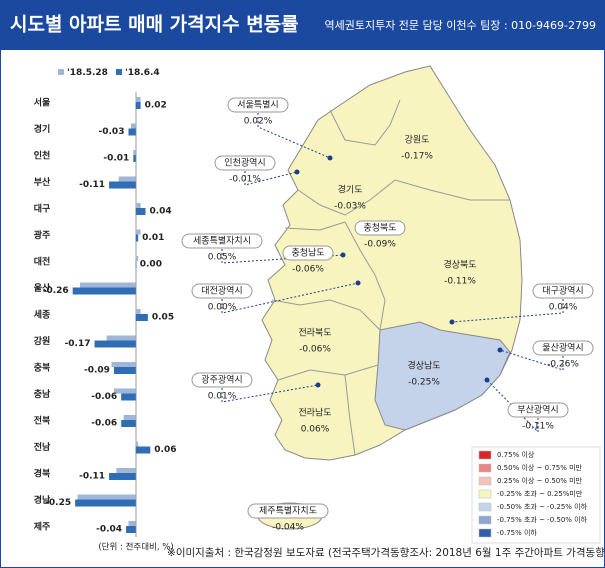 The image size is (605, 568). What do you see at coordinates (258, 122) in the screenshot?
I see `region-value: 0.02%` at bounding box center [258, 122].